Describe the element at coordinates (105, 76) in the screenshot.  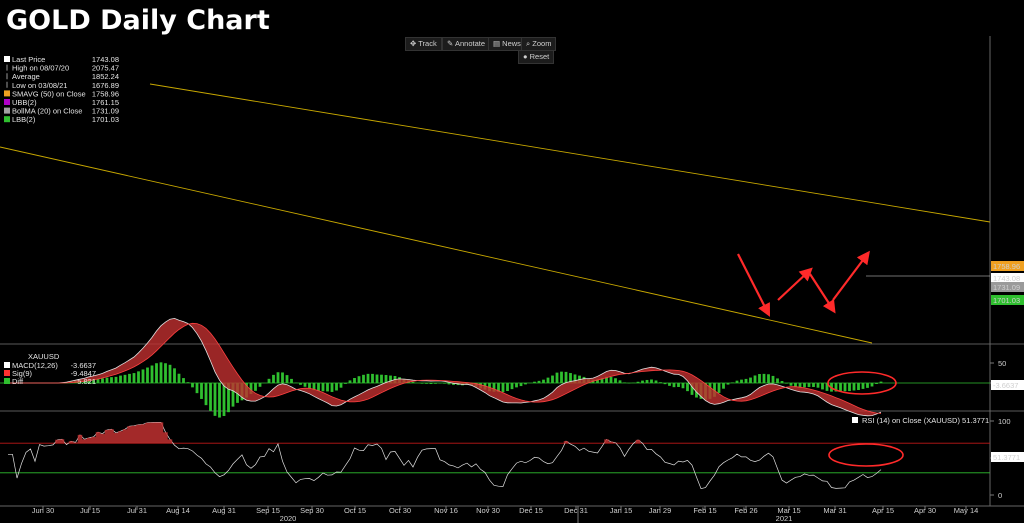
I see `legend-value: 1852.24` at that location.